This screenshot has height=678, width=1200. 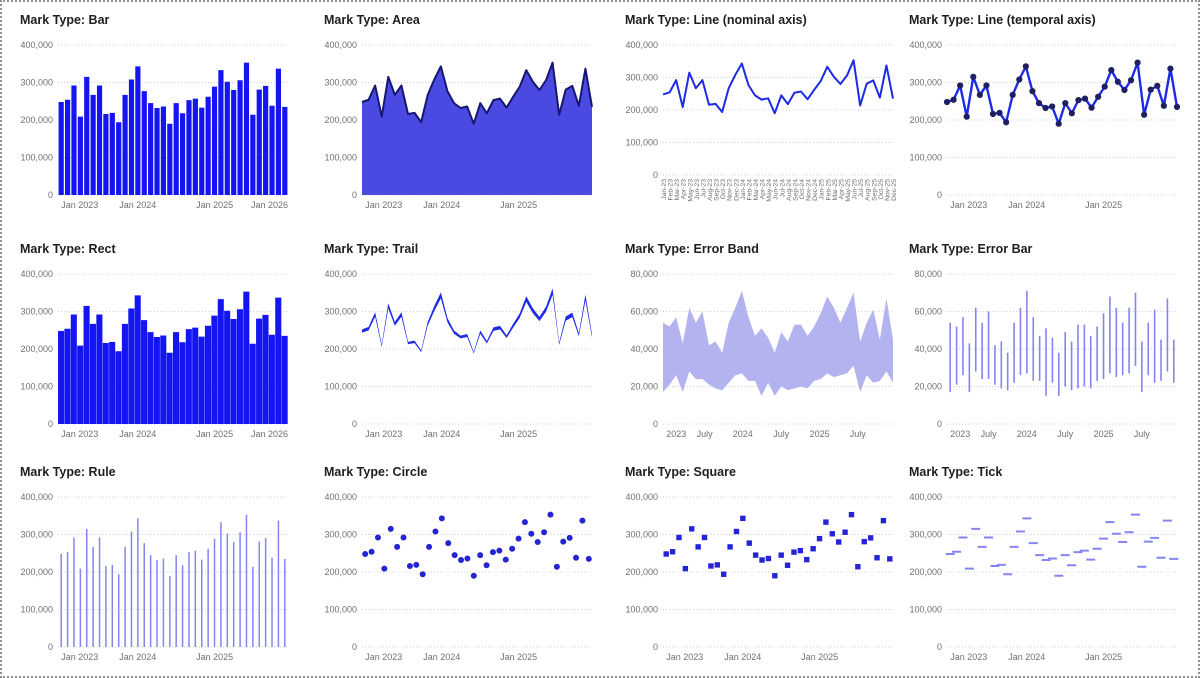 I want to click on y-tick-label: 300,000, so click(x=641, y=535).